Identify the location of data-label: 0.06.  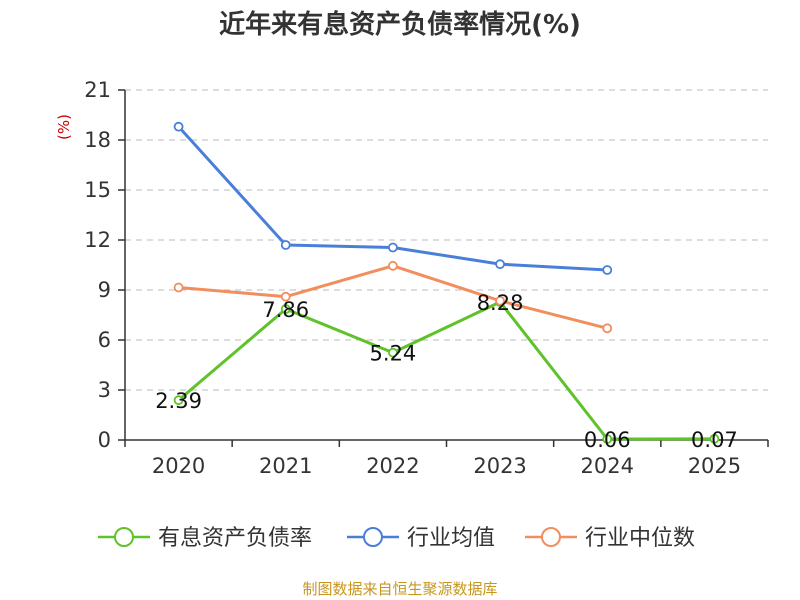
(607, 440).